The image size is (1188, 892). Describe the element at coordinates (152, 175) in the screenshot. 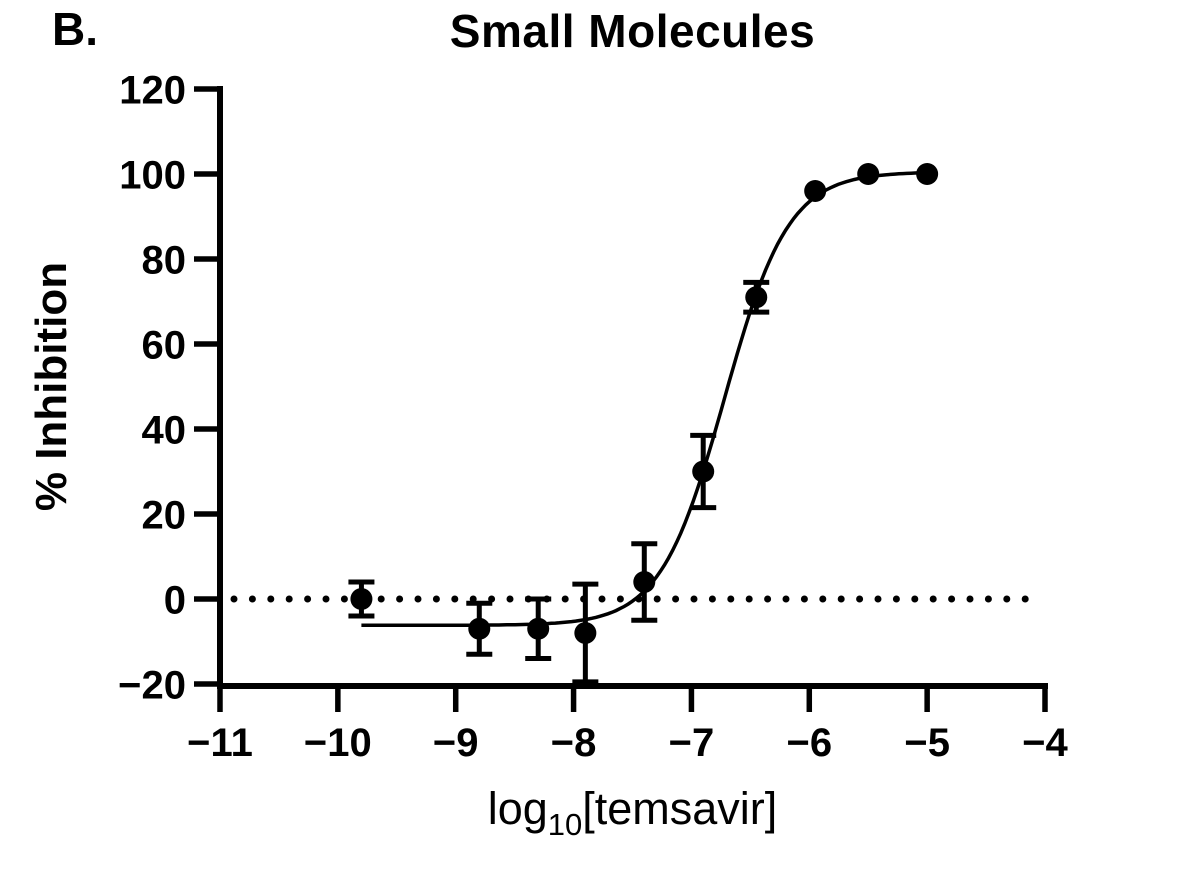

I see `y-tick-label: 100` at that location.